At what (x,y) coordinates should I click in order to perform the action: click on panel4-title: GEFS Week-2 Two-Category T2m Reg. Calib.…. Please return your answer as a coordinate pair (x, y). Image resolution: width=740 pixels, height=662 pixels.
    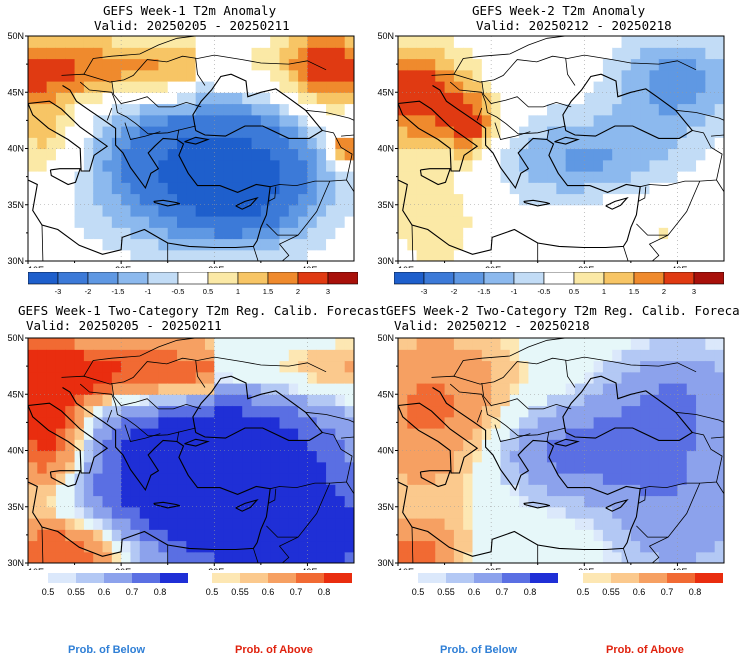
    Looking at the image, I should click on (563, 310).